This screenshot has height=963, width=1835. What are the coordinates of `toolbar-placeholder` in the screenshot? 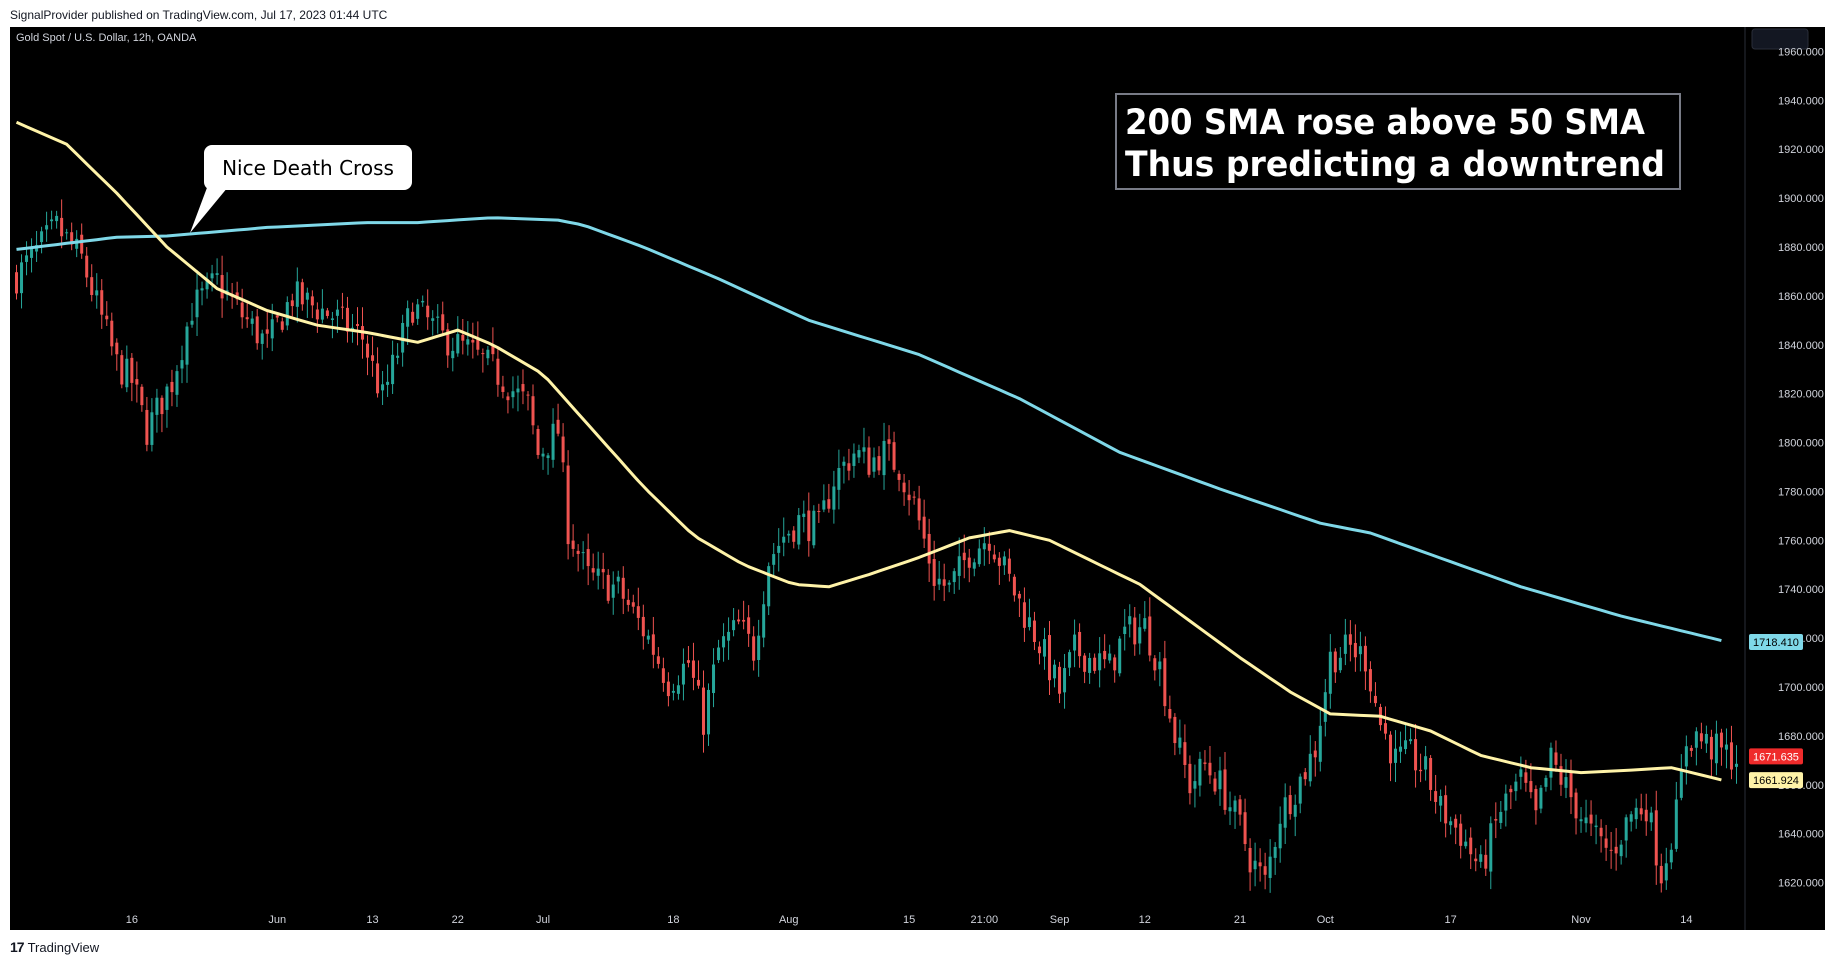 It's located at (1780, 39).